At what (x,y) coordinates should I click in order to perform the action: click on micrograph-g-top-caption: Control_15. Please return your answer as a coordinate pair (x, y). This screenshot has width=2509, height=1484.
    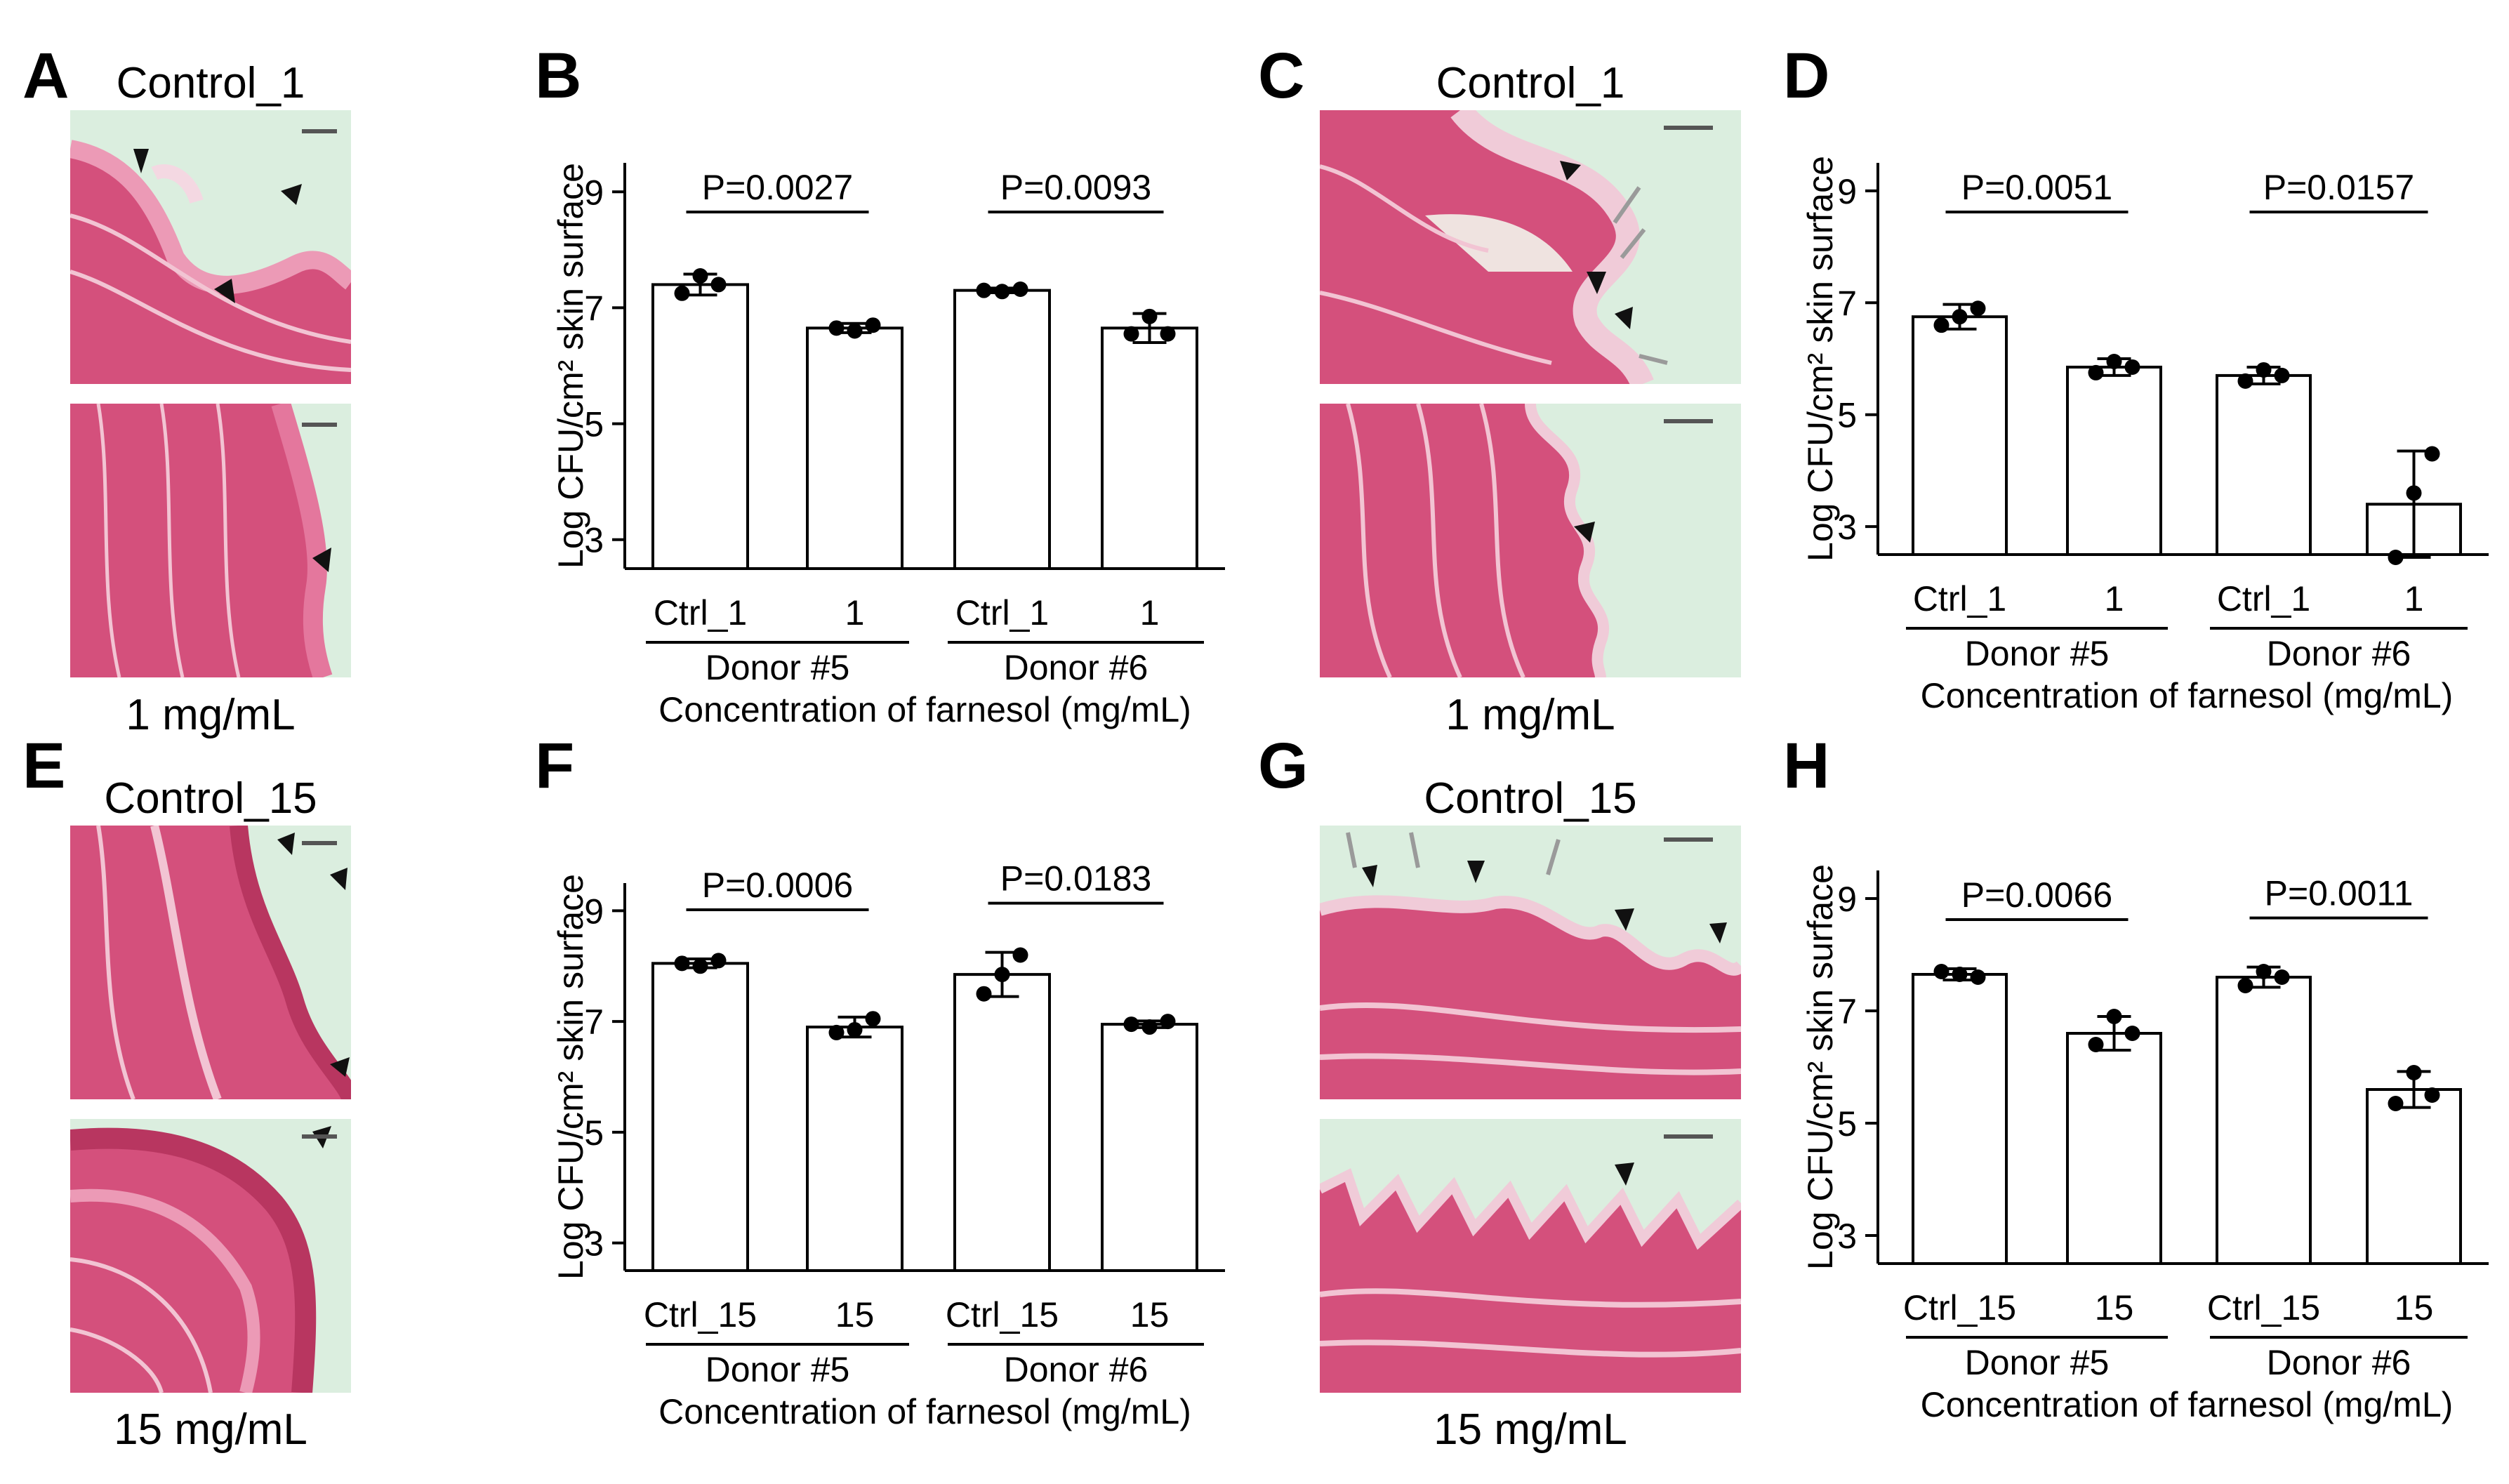
    Looking at the image, I should click on (1530, 798).